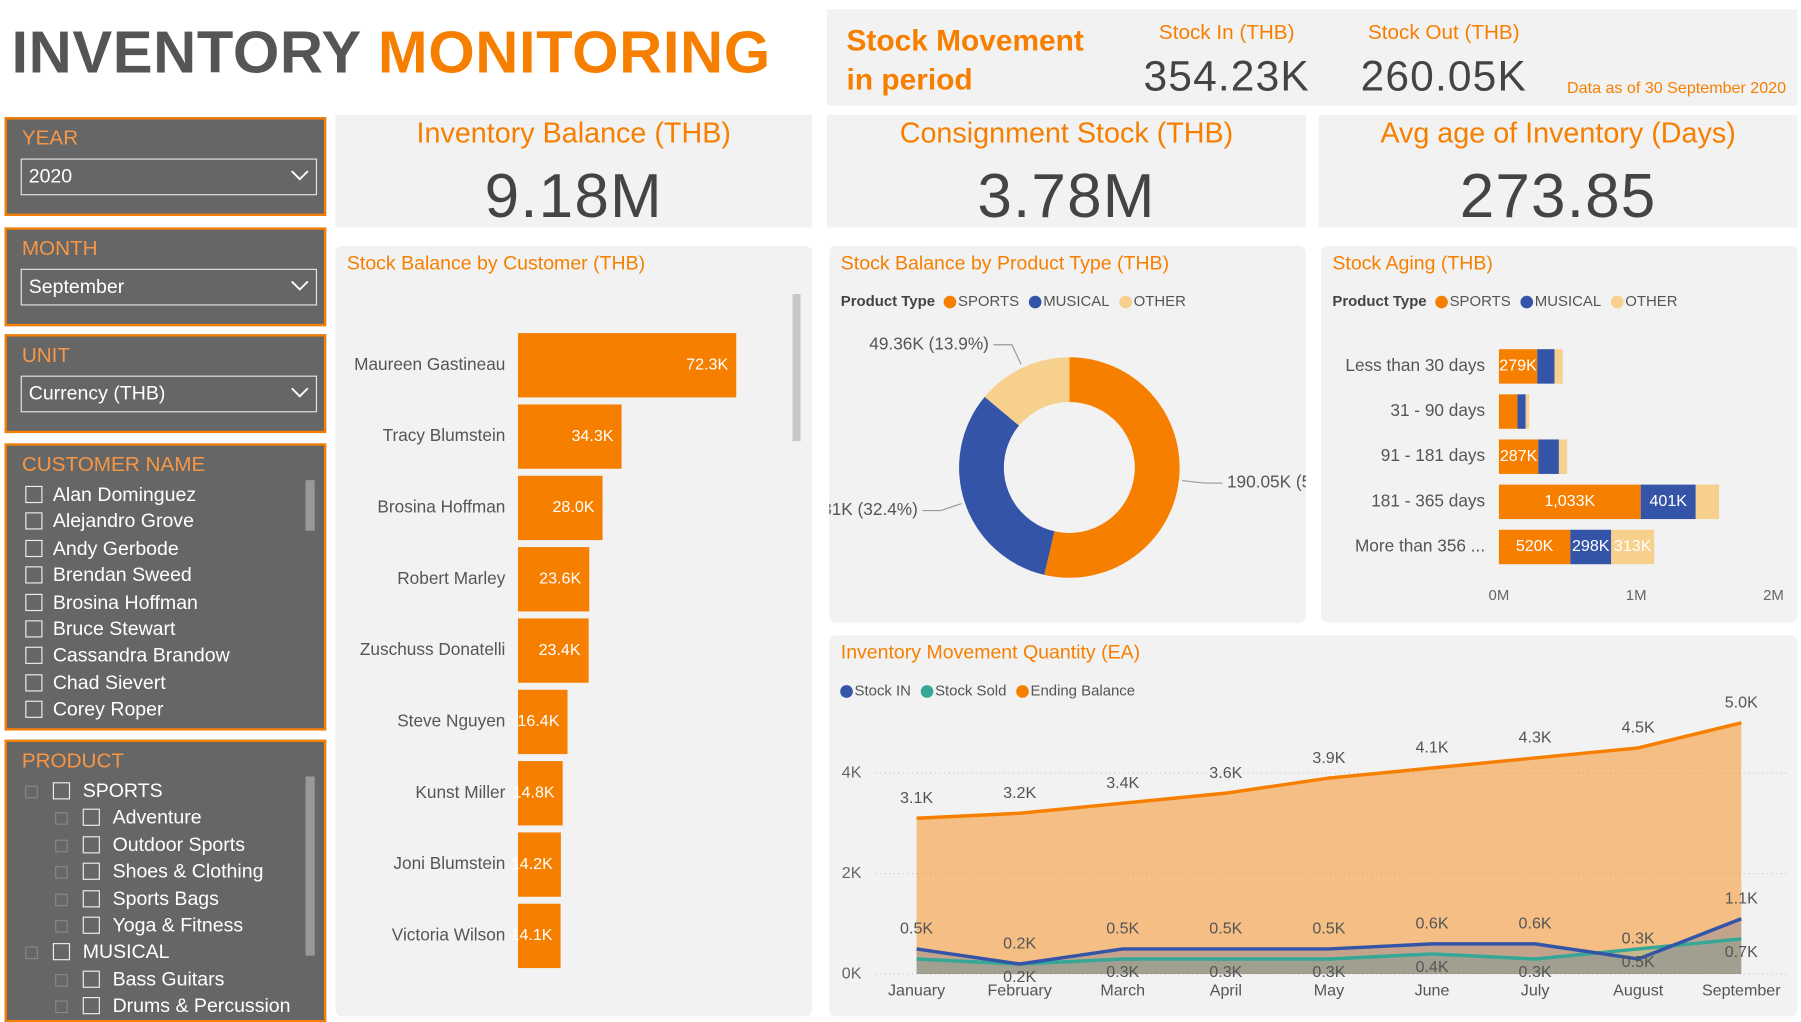  I want to click on stock-in-value: 354.23K, so click(1226, 76).